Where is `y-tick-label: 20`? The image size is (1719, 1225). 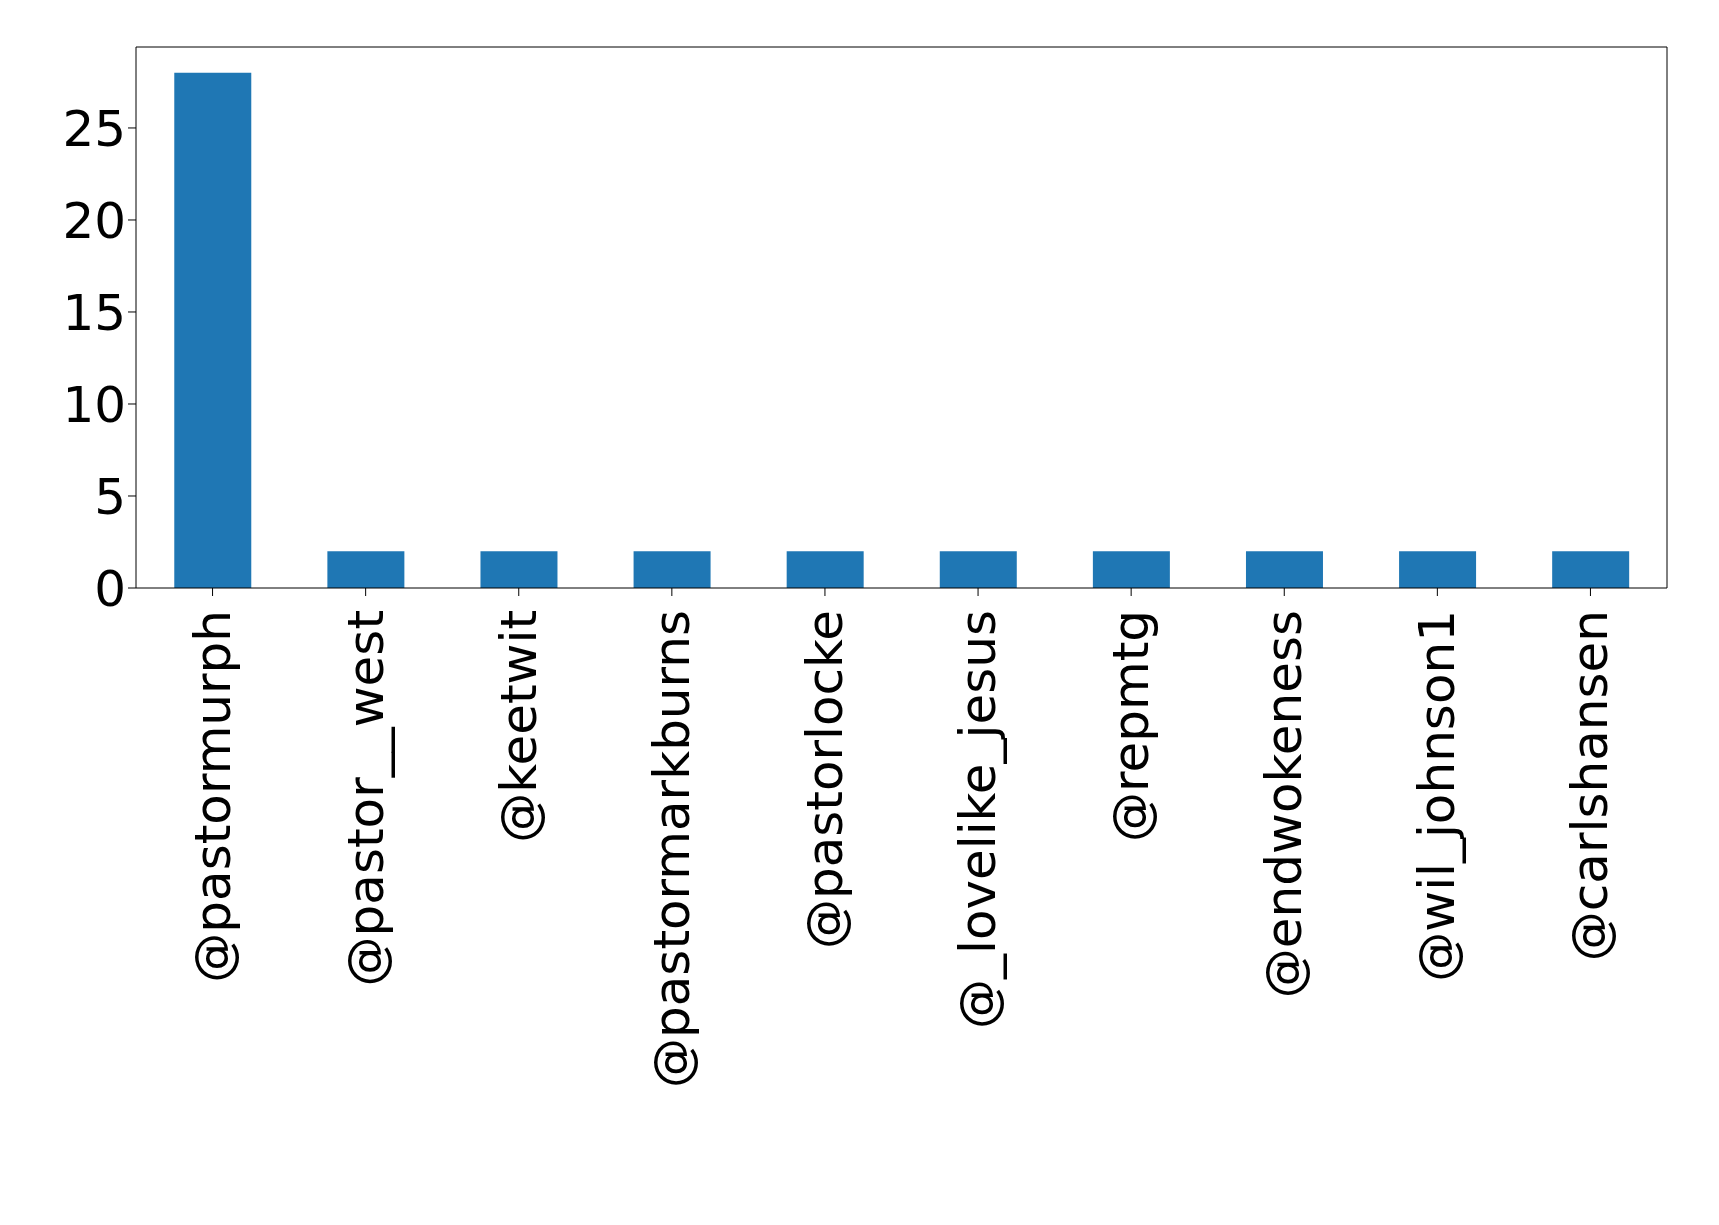
y-tick-label: 20 is located at coordinates (94, 220).